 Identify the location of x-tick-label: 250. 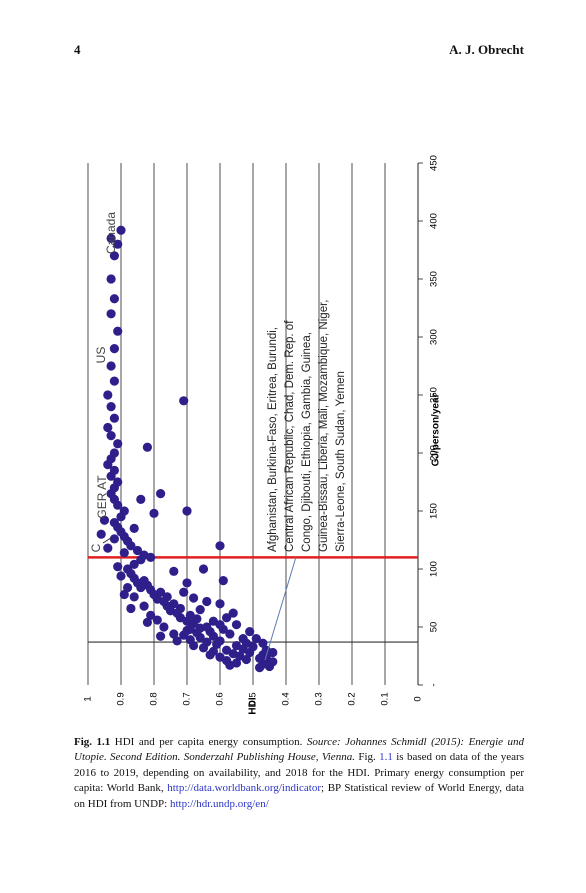
(434, 395).